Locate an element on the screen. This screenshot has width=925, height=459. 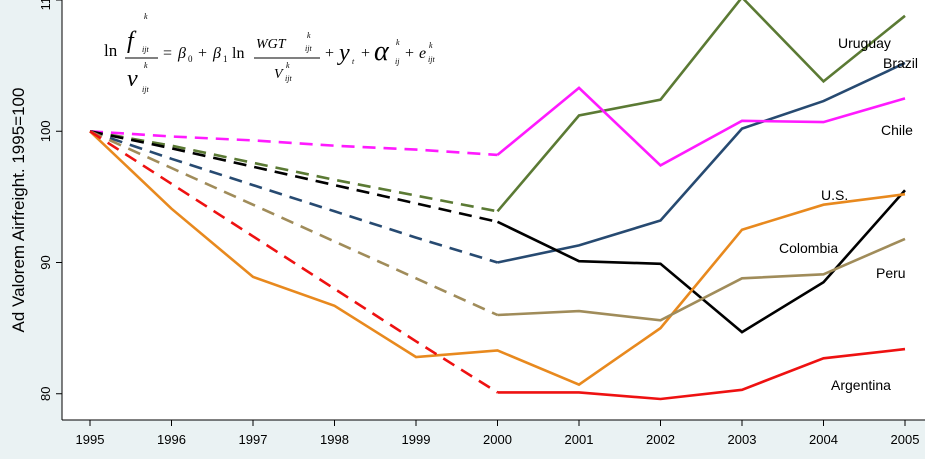
x-tick-label: 2005 is located at coordinates (905, 439).